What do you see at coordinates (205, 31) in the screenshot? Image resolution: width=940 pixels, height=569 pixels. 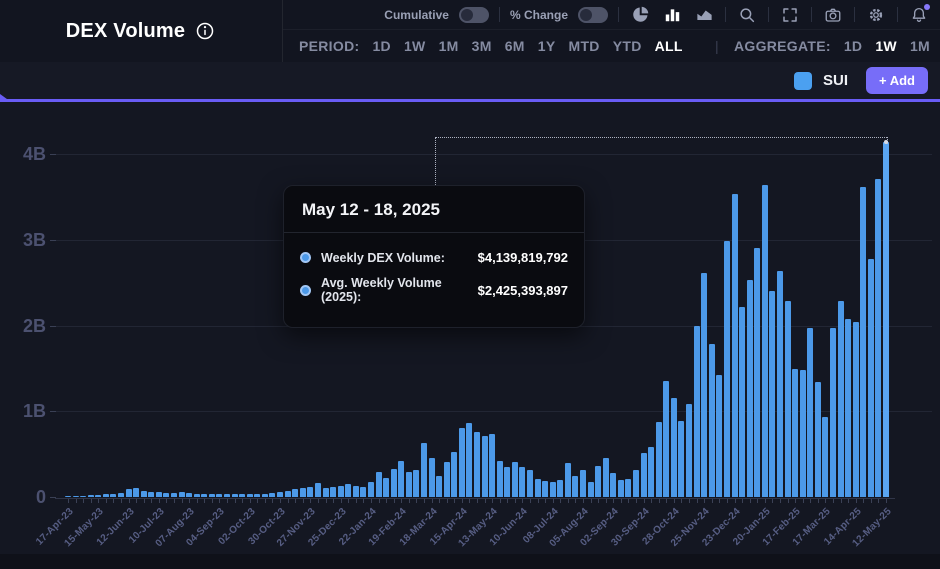 I see `info-icon` at bounding box center [205, 31].